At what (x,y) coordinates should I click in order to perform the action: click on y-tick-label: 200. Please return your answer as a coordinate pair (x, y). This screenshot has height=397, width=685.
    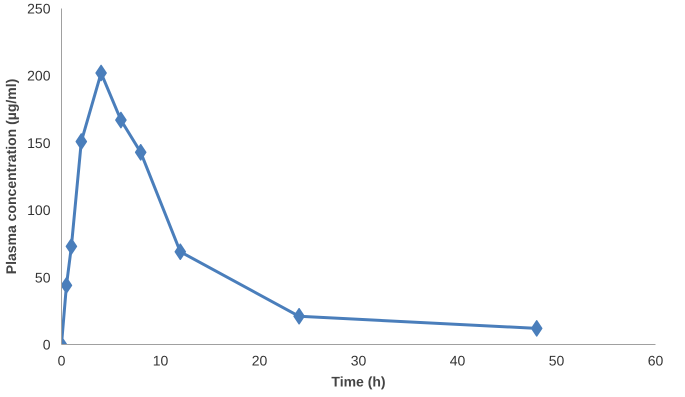
    Looking at the image, I should click on (39, 76).